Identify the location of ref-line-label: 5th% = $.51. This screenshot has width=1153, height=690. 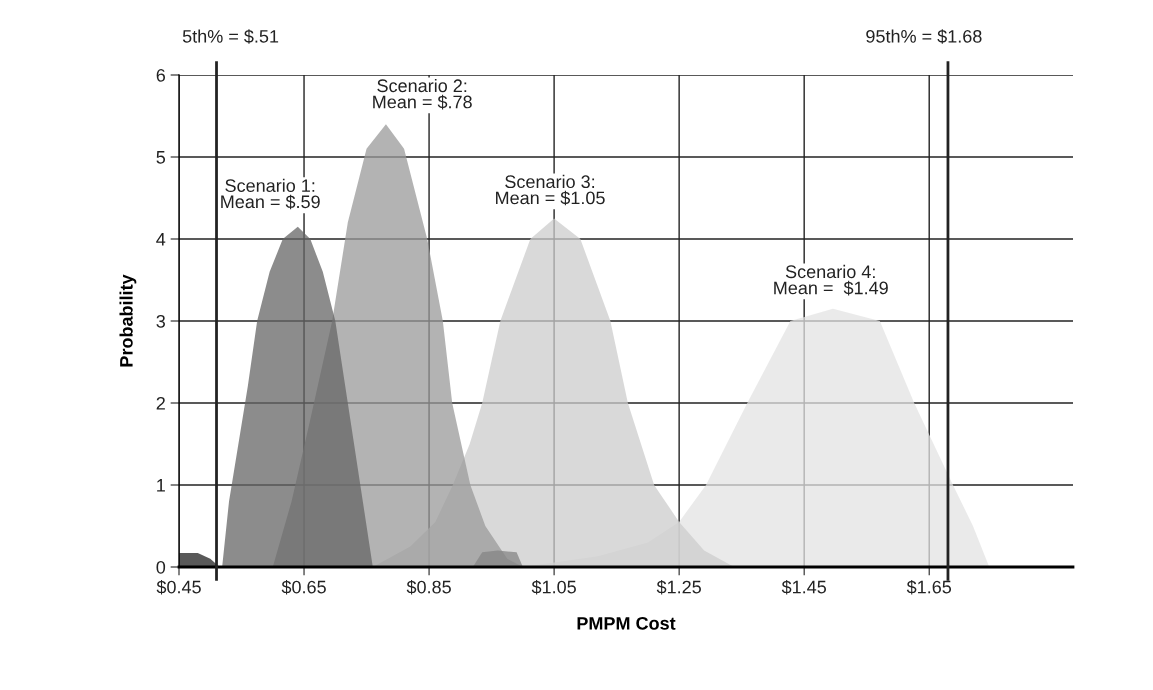
(230, 36).